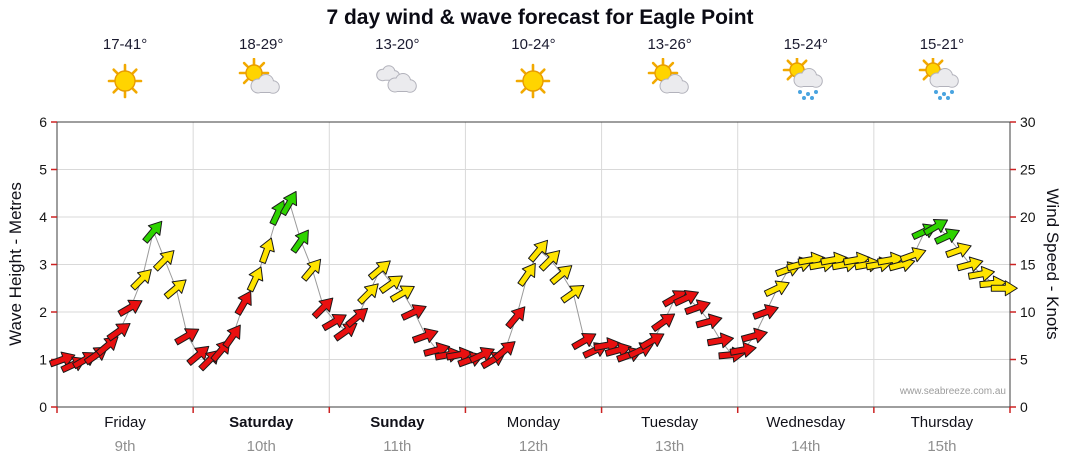 The image size is (1080, 475). What do you see at coordinates (942, 434) in the screenshot?
I see `day-label: Thursday 15th` at bounding box center [942, 434].